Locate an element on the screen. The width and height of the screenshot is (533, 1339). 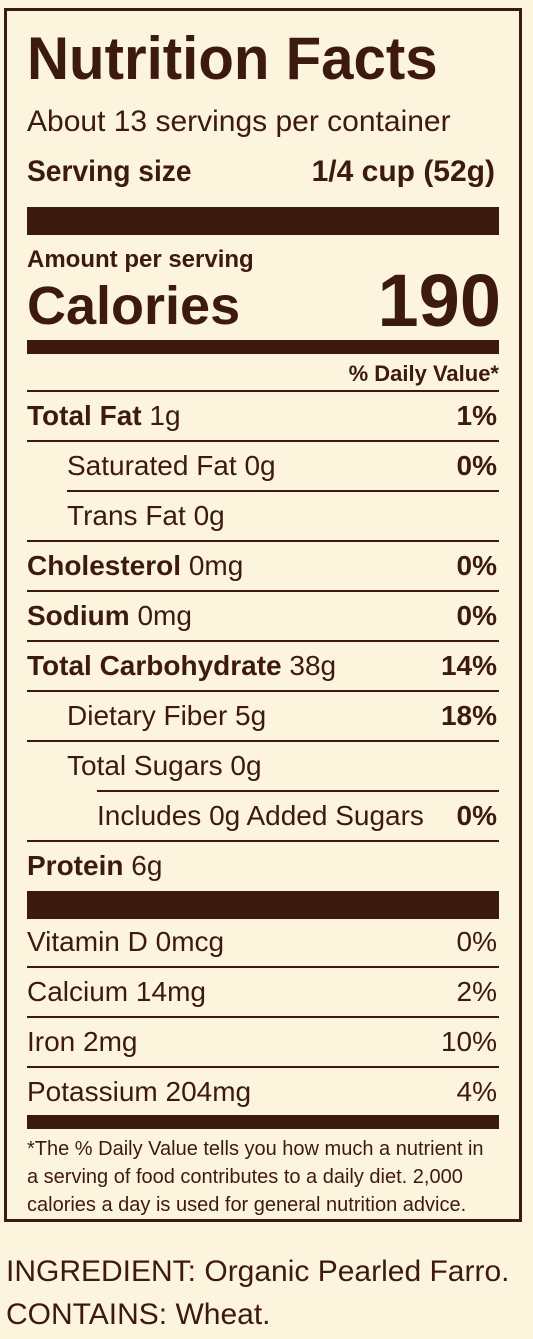
daily-value-header: % Daily Value* is located at coordinates (423, 373).